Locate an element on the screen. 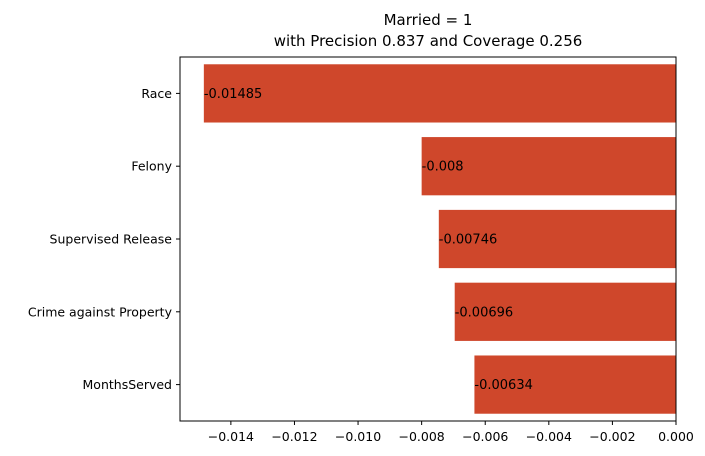 Image resolution: width=705 pixels, height=456 pixels. chart-title: Married = 1 is located at coordinates (428, 20).